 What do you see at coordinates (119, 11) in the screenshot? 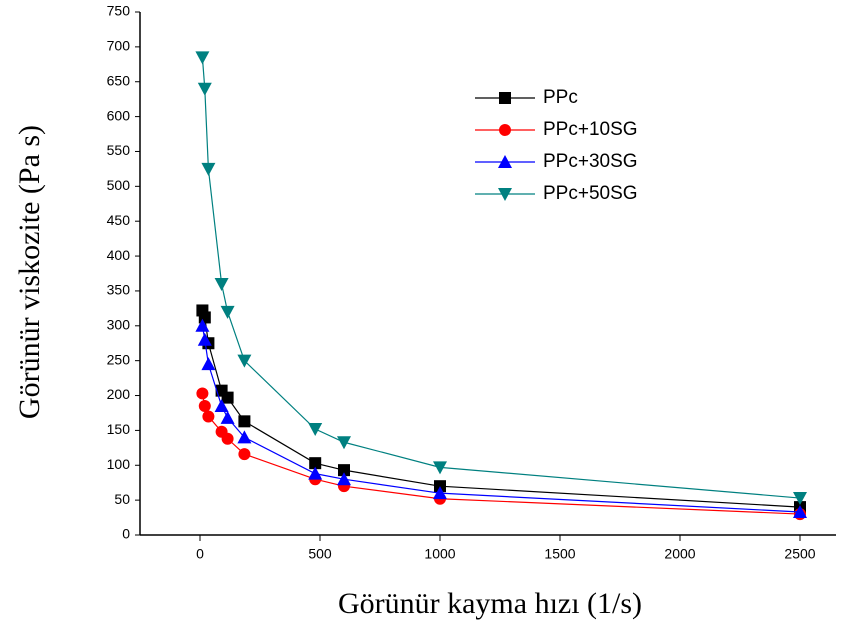
I see `y-tick-label: 750` at bounding box center [119, 11].